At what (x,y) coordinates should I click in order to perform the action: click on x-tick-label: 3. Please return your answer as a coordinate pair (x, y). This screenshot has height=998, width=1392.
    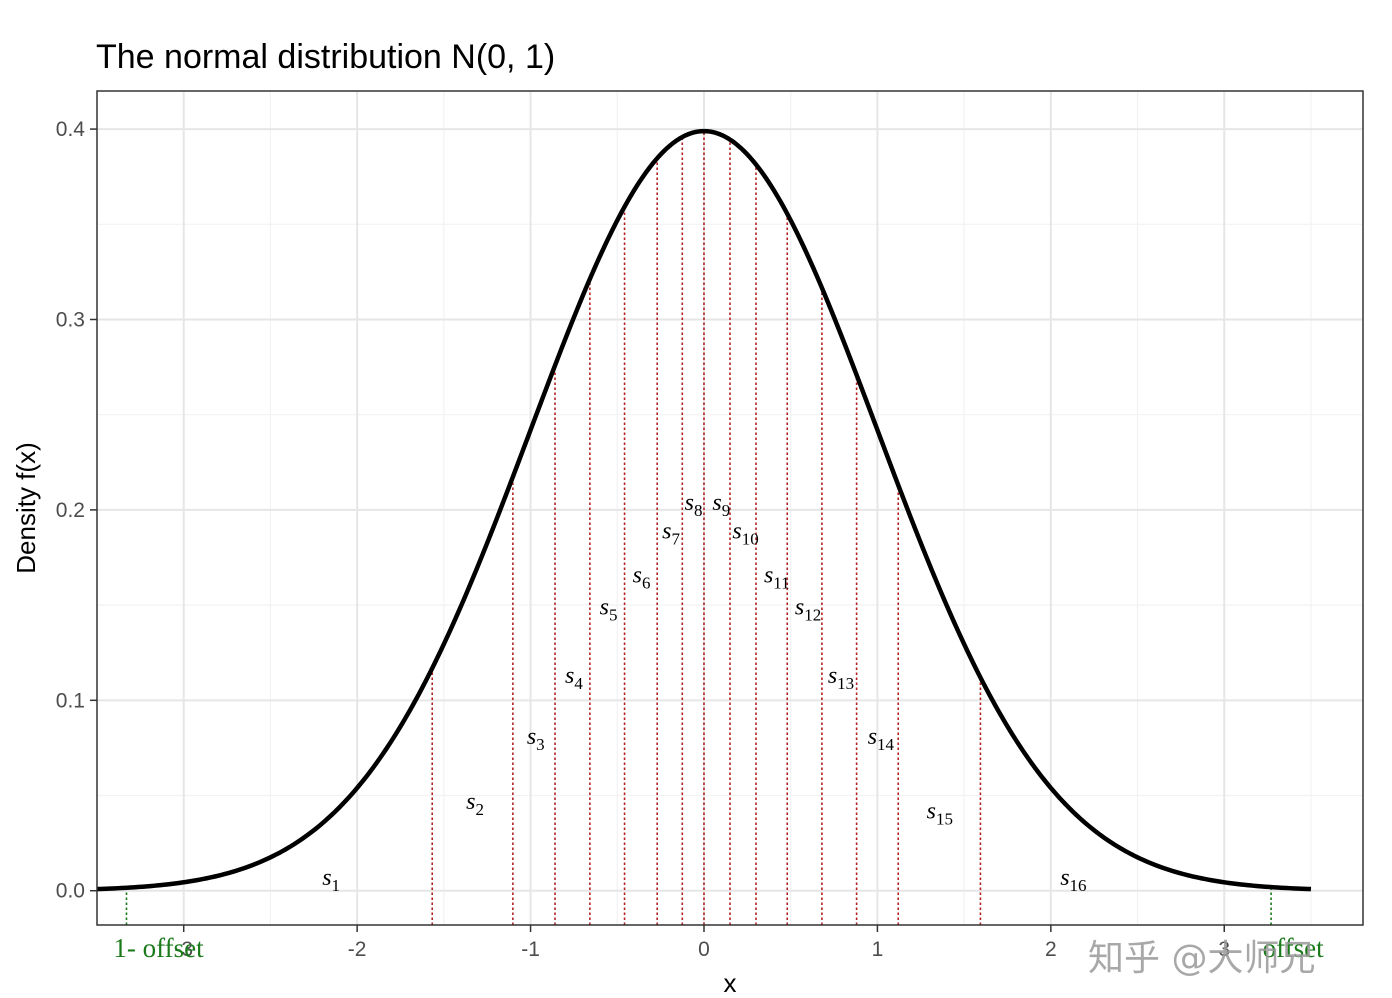
    Looking at the image, I should click on (1224, 949).